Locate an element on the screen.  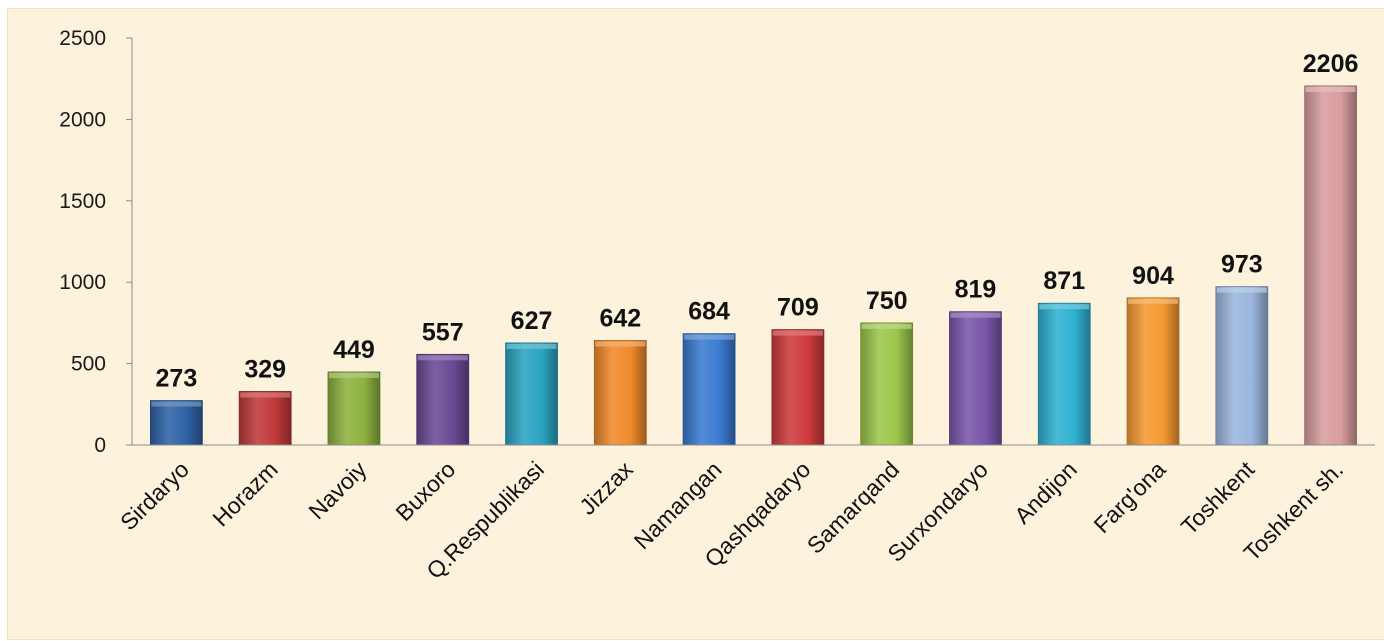
x-category-label: Toshkent is located at coordinates (1218, 498).